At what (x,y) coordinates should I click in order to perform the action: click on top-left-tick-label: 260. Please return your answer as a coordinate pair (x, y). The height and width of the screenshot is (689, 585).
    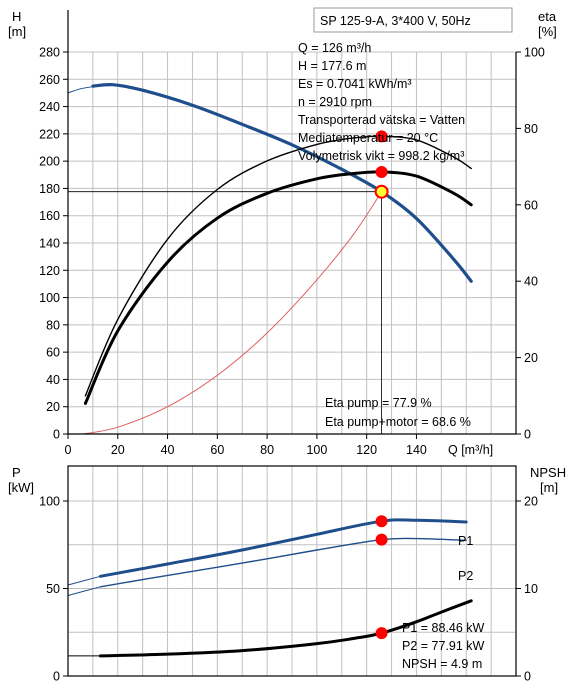
    Looking at the image, I should click on (49, 80).